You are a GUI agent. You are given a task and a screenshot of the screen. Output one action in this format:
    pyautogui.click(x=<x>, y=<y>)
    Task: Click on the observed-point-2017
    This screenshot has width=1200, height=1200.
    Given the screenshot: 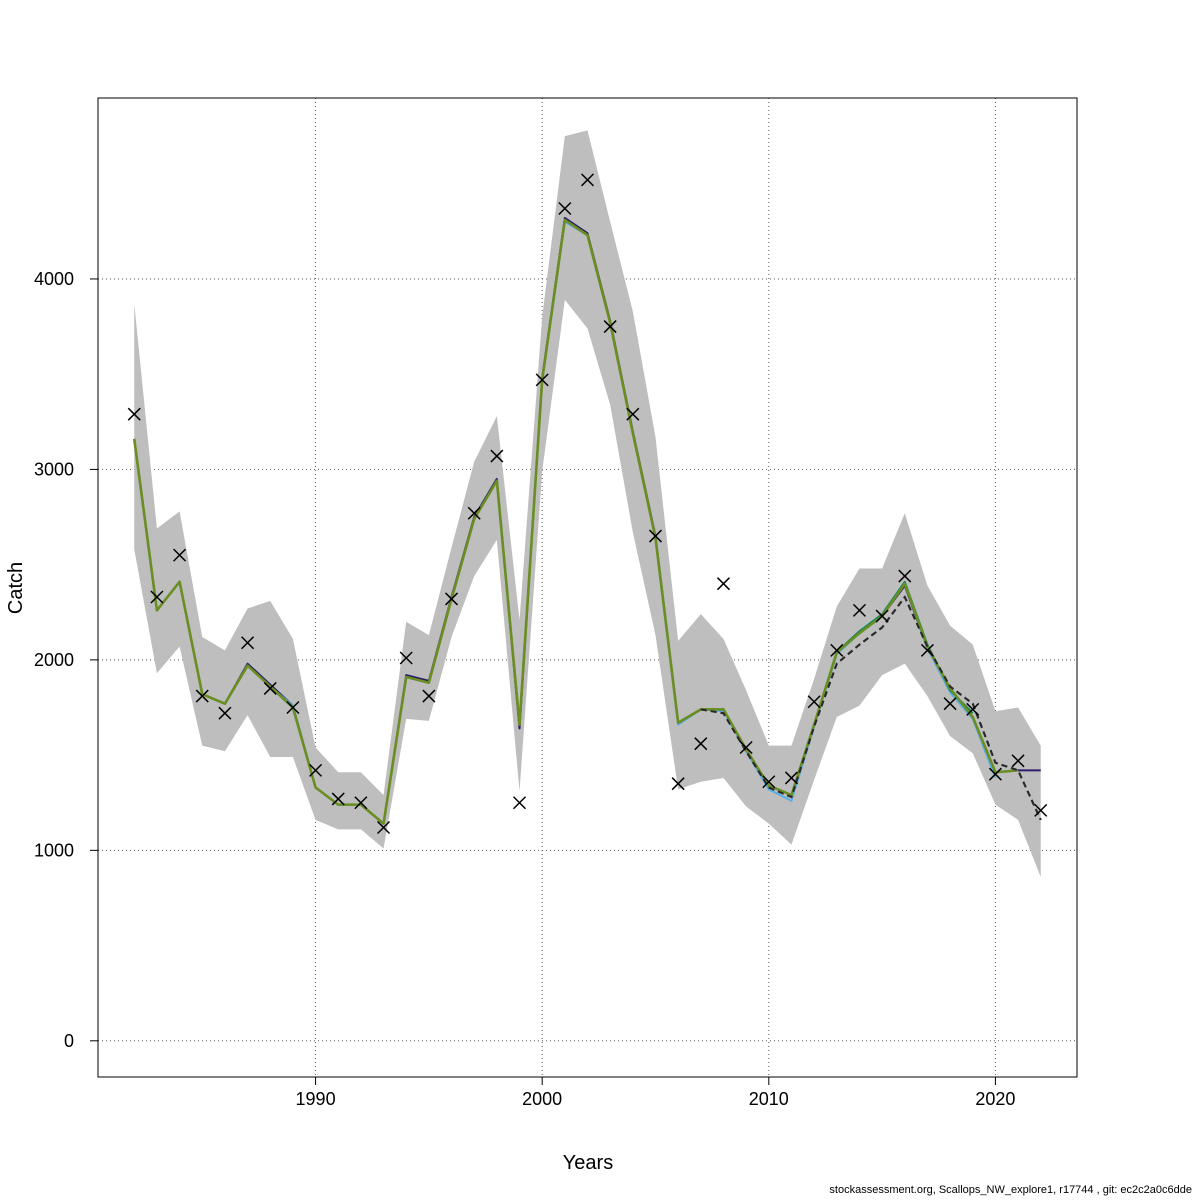 What is the action you would take?
    pyautogui.click(x=927, y=650)
    